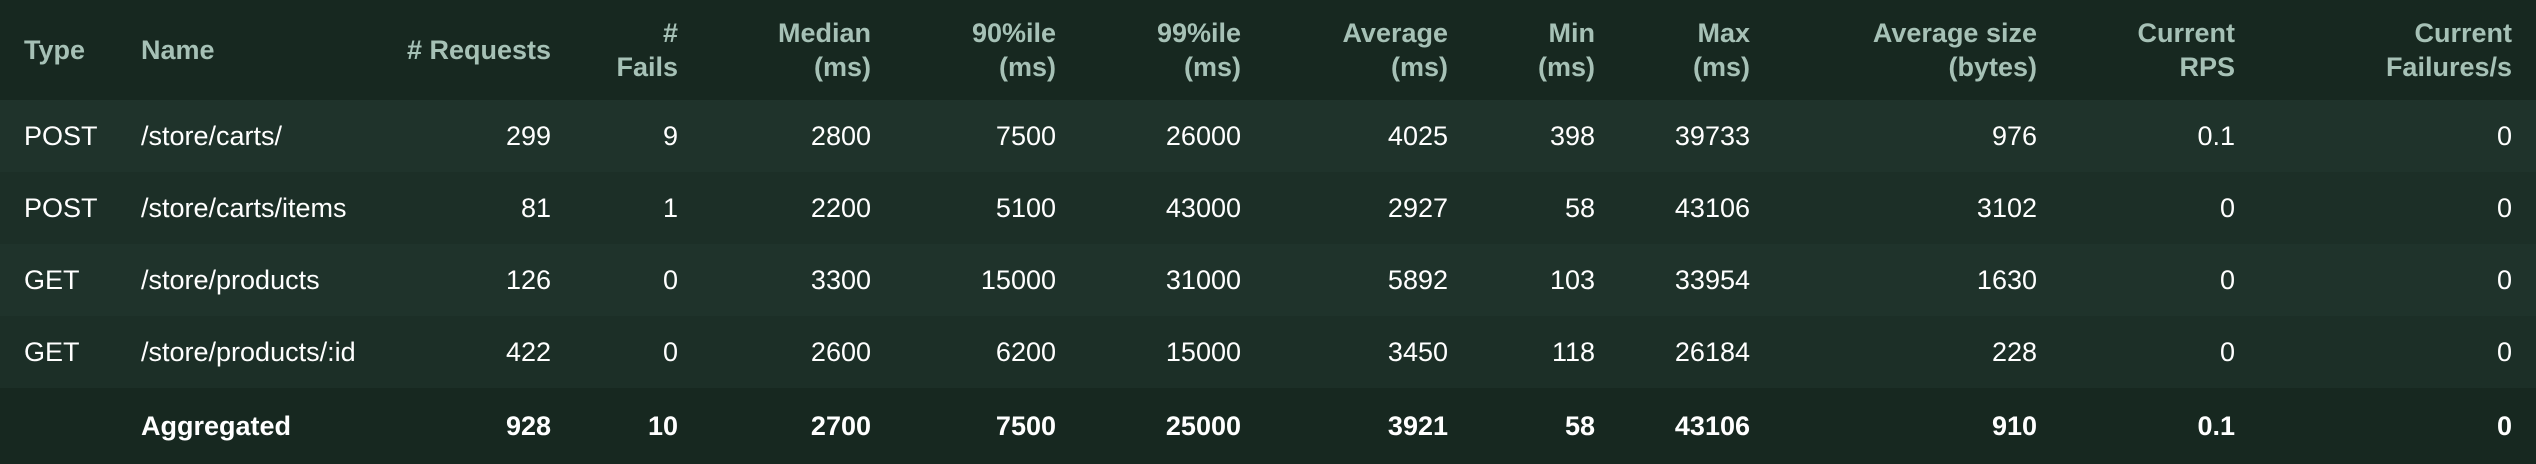  I want to click on cell-name: Aggregated, so click(216, 425).